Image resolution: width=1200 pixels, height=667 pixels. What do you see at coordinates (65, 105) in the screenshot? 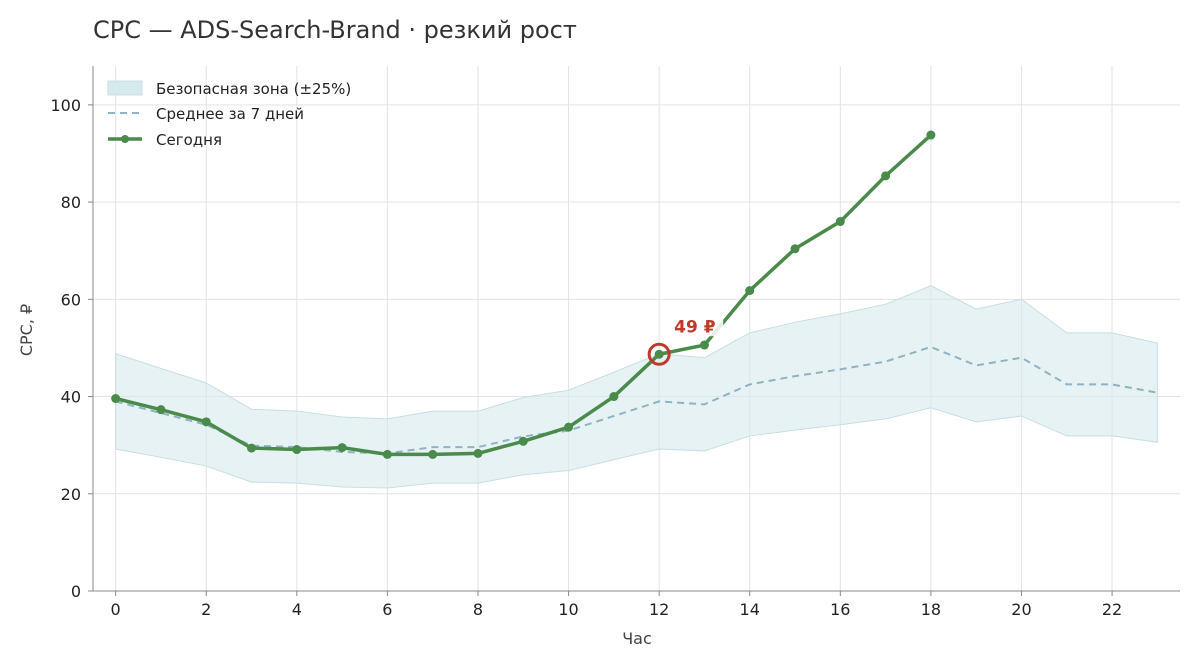
I see `y-tick-label-100: 100` at bounding box center [65, 105].